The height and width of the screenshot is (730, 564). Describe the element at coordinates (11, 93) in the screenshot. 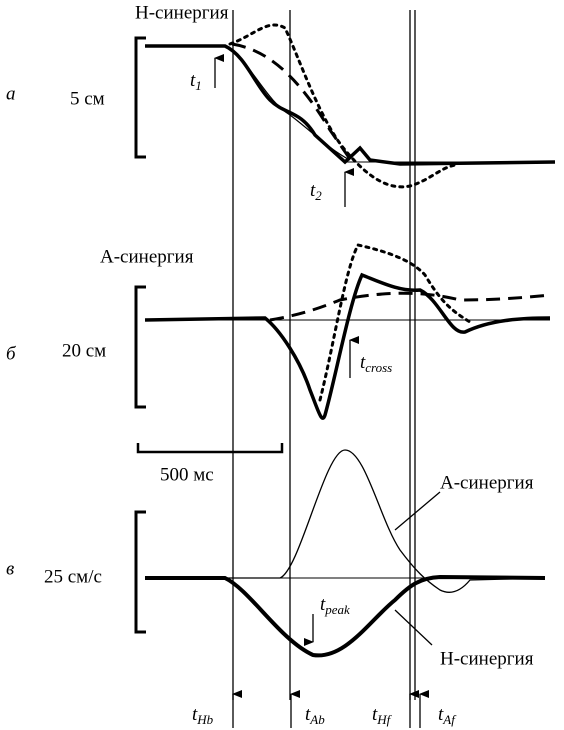

I see `panel-letter: а` at that location.